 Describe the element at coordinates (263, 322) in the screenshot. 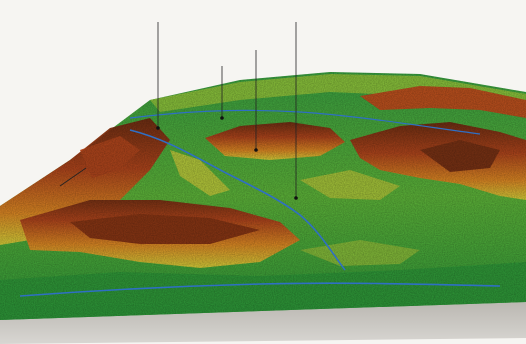

I see `terrain-base` at that location.